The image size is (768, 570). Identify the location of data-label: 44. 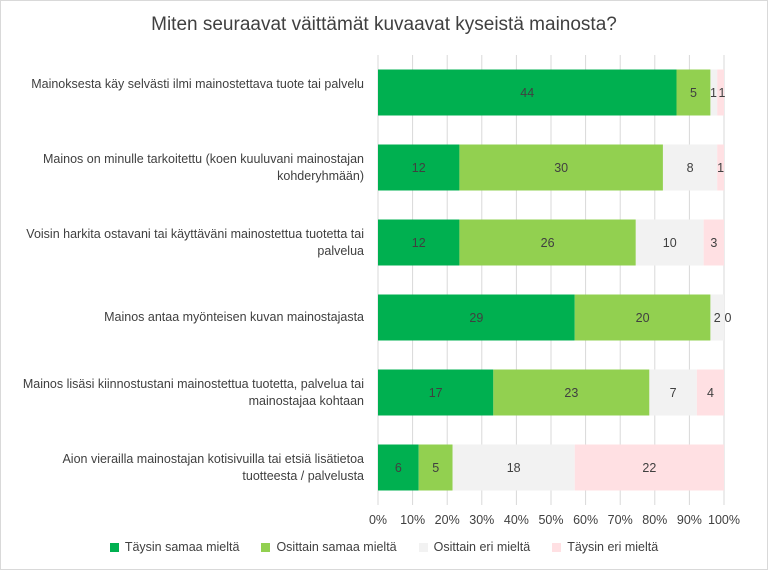
(527, 93).